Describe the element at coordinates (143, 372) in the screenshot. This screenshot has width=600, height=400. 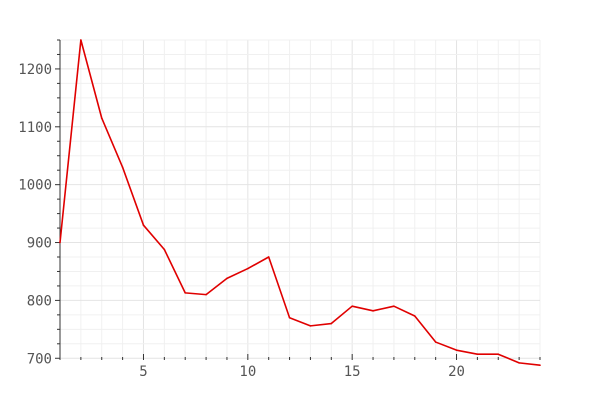
I see `x-tick-label: 5` at that location.